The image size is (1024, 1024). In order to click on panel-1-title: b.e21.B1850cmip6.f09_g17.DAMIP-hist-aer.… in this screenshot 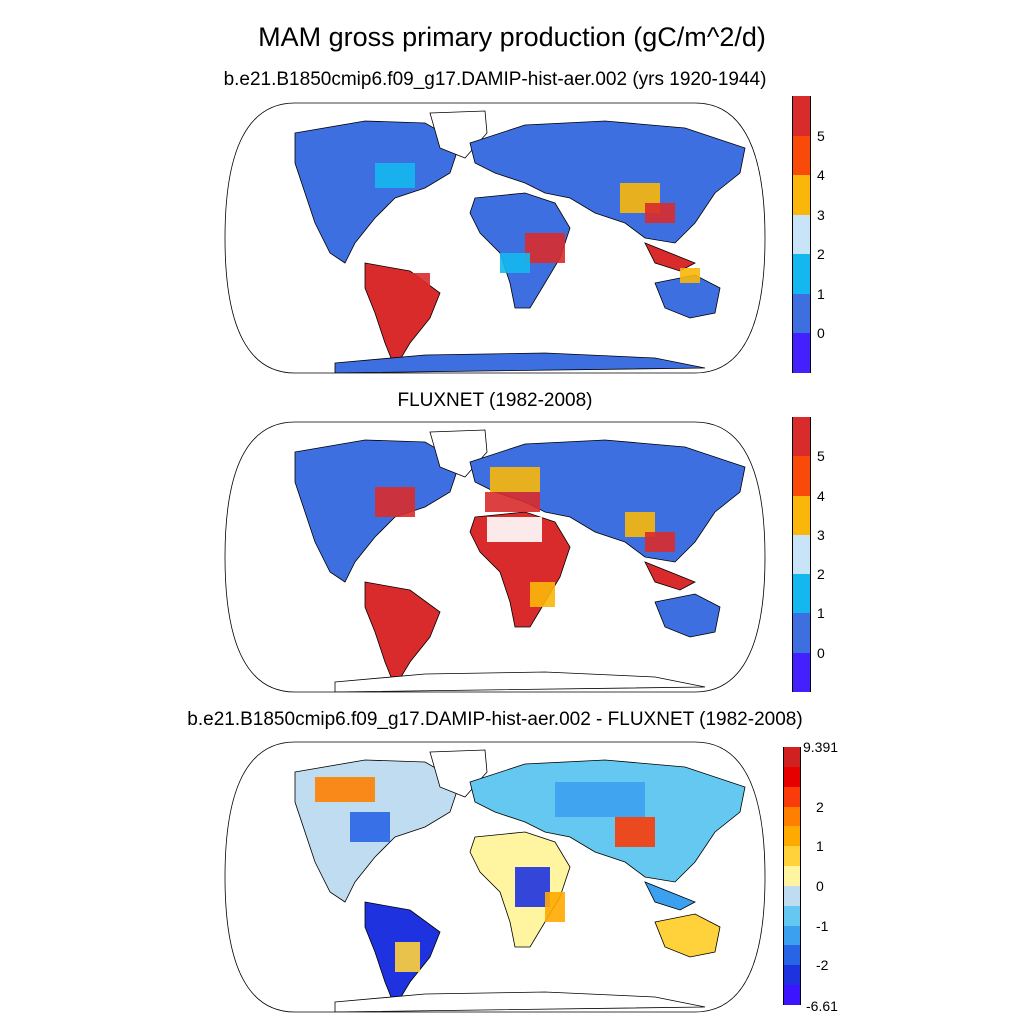, I will do `click(495, 79)`.